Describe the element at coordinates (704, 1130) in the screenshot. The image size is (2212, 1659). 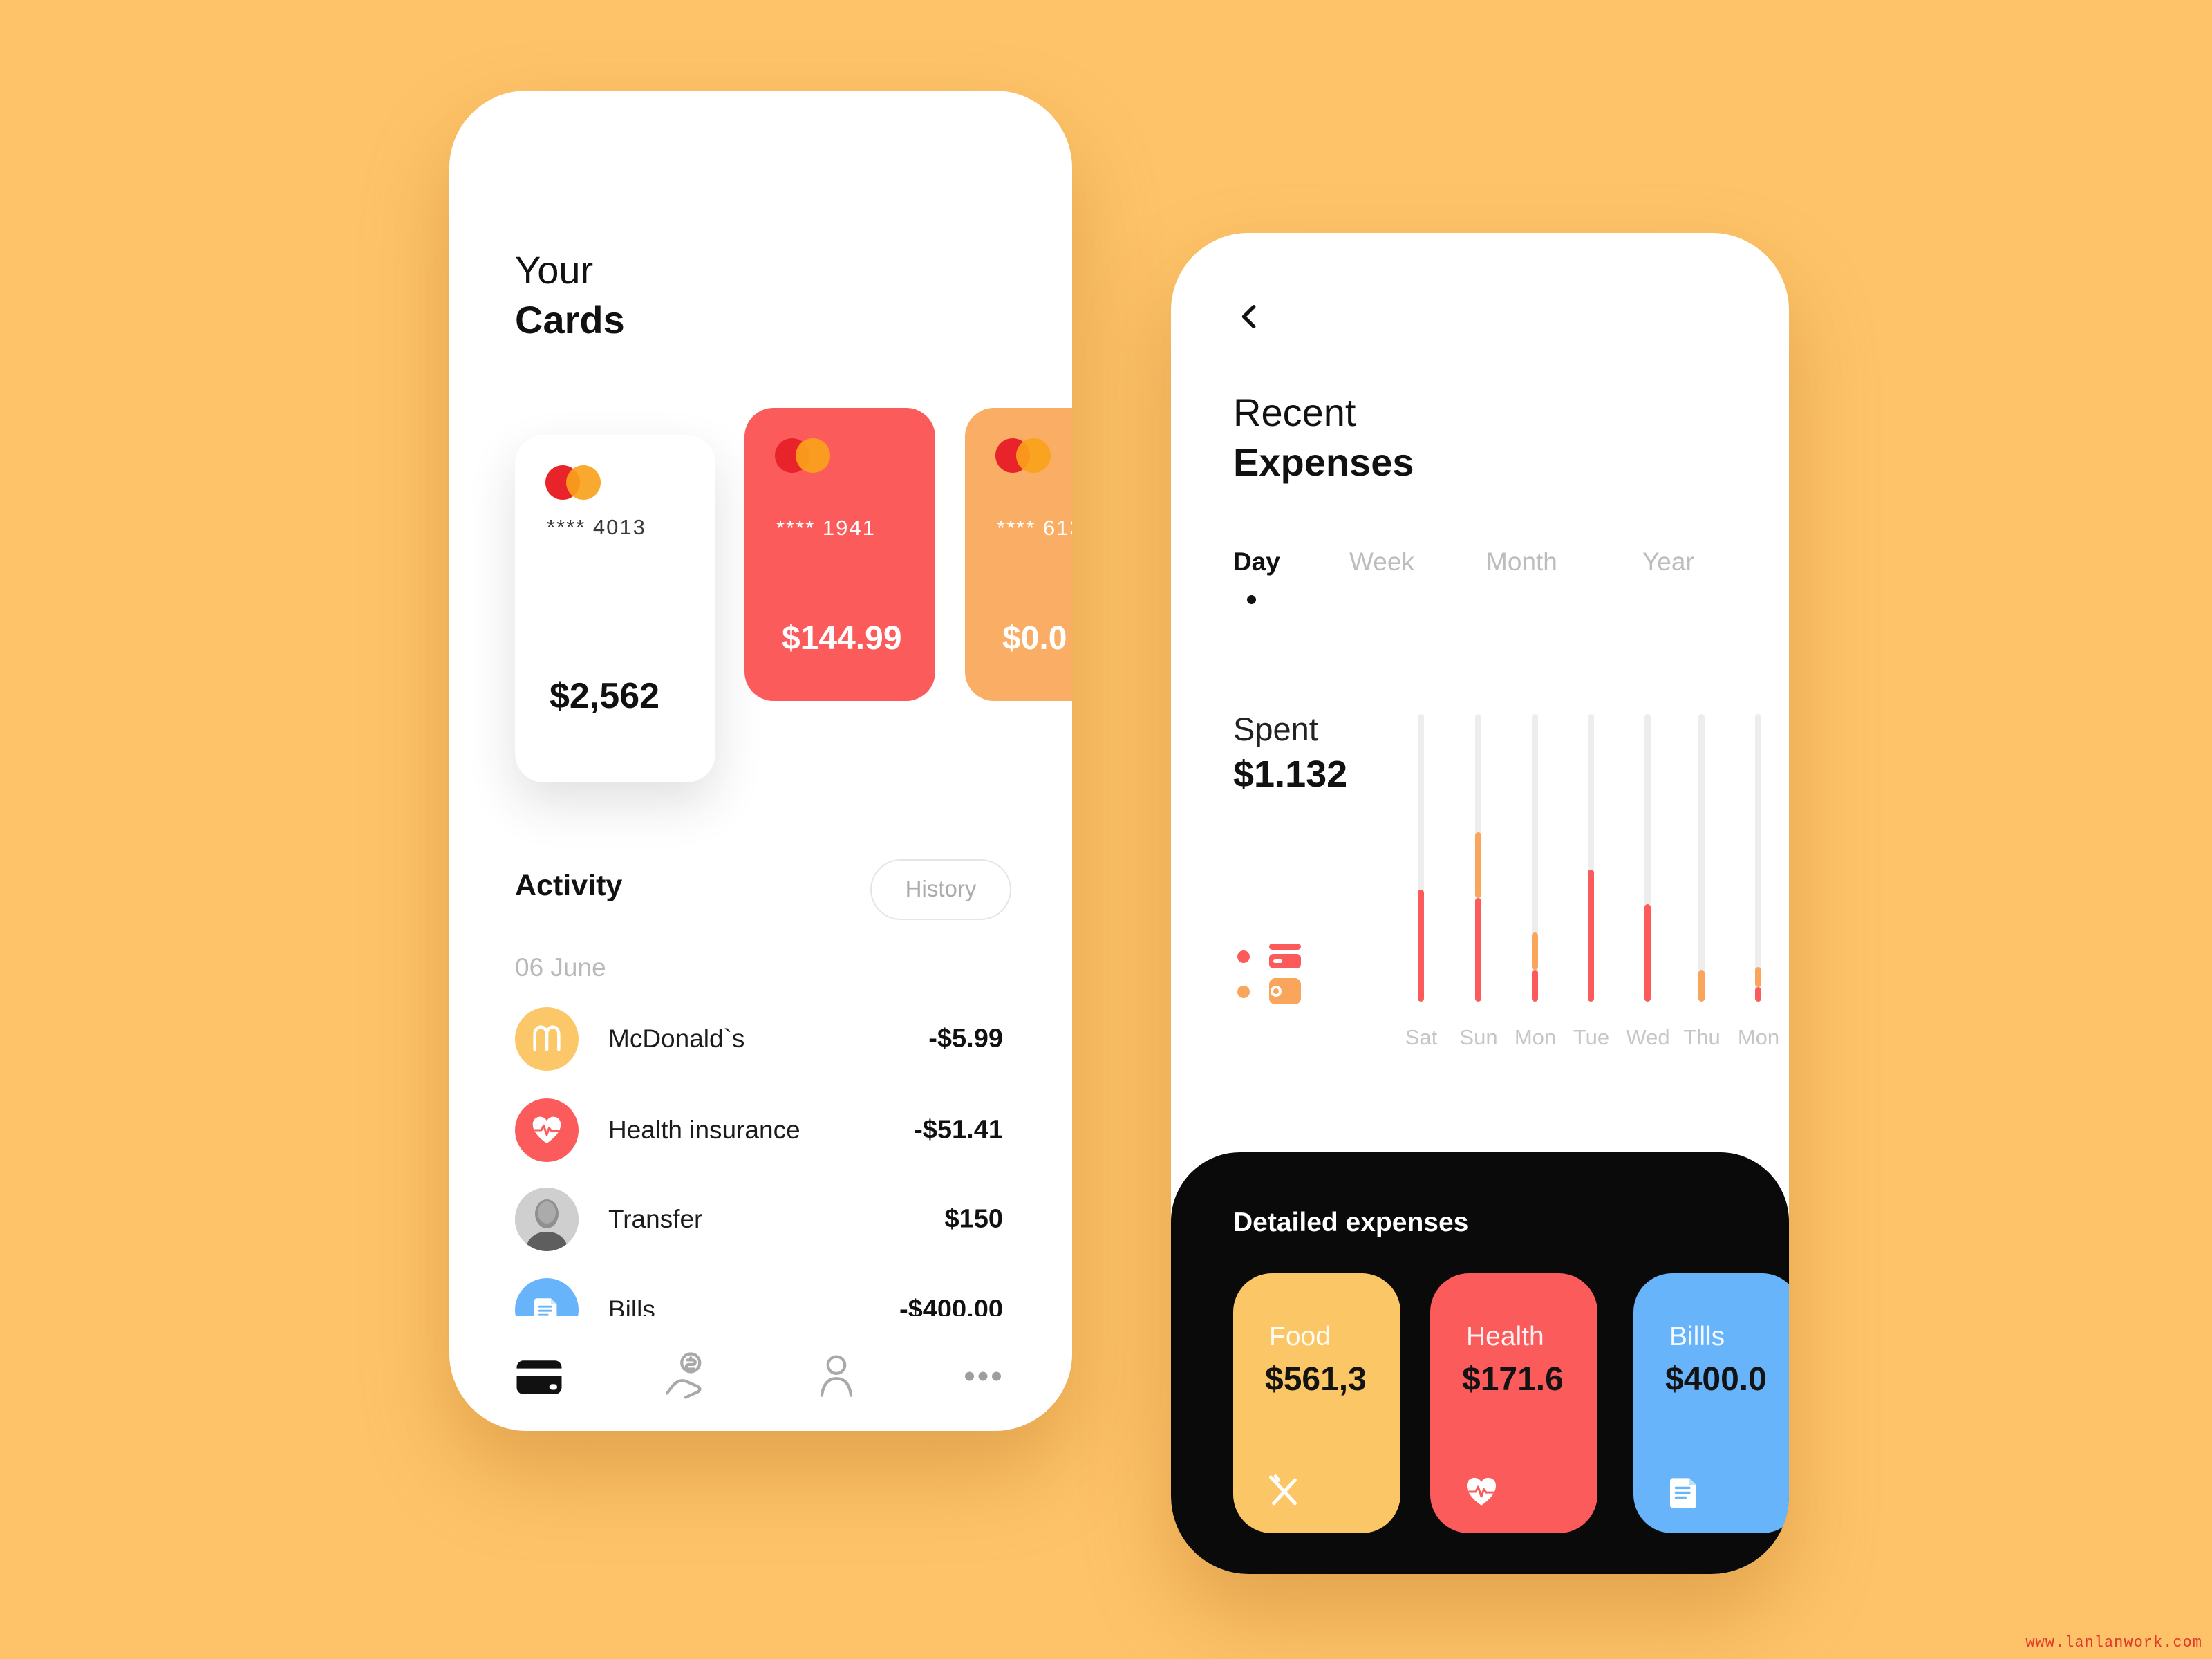
I see `transaction-name: Health insurance` at that location.